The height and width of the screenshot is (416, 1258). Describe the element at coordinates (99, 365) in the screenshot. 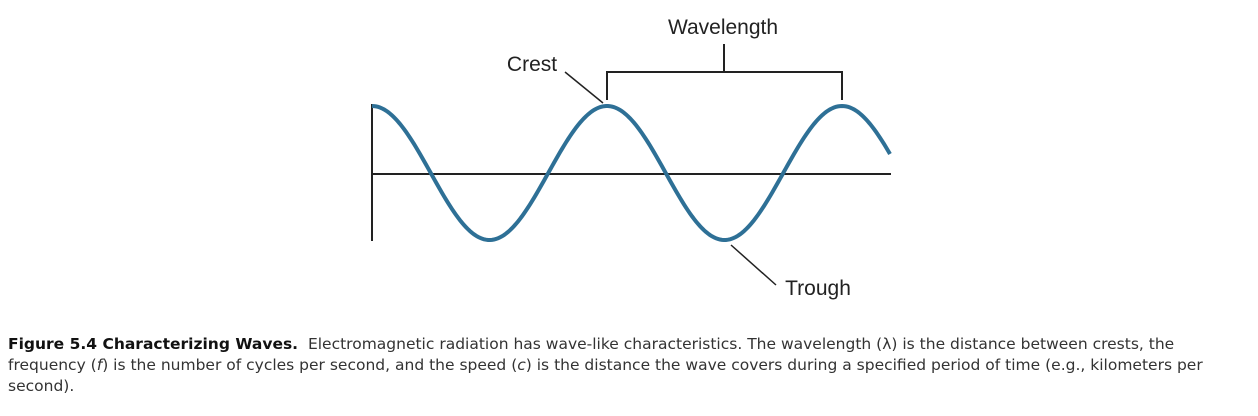

I see `caption-variable: f` at that location.